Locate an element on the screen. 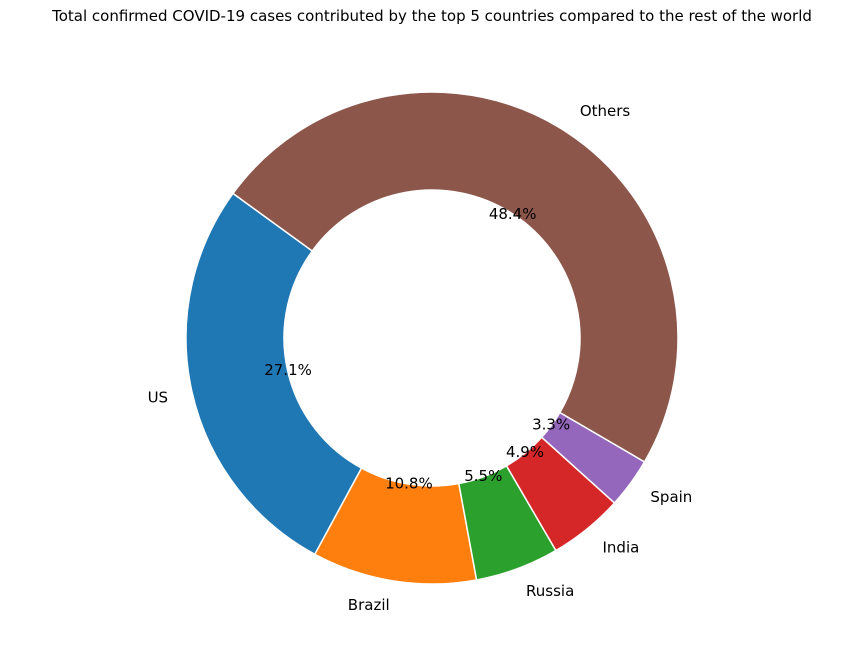  percent-label-us: 27.1% is located at coordinates (288, 370).